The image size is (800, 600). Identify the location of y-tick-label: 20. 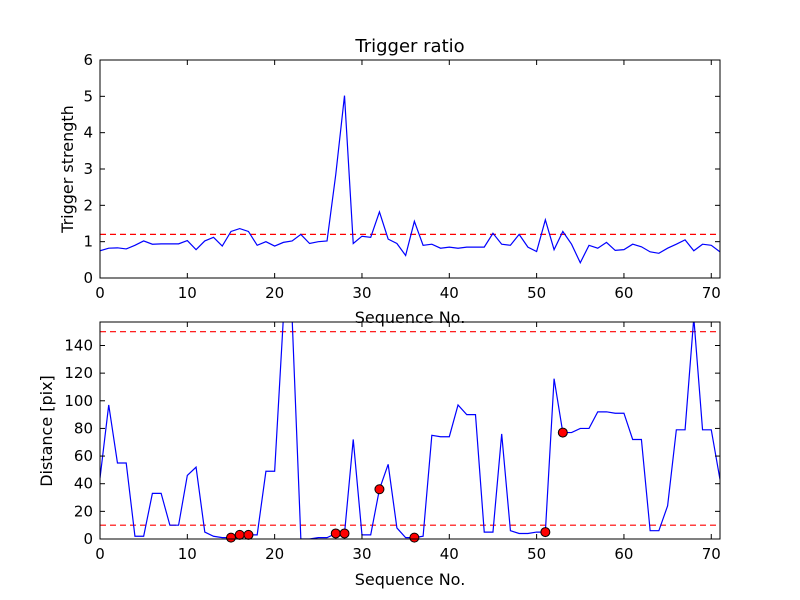
(83, 511).